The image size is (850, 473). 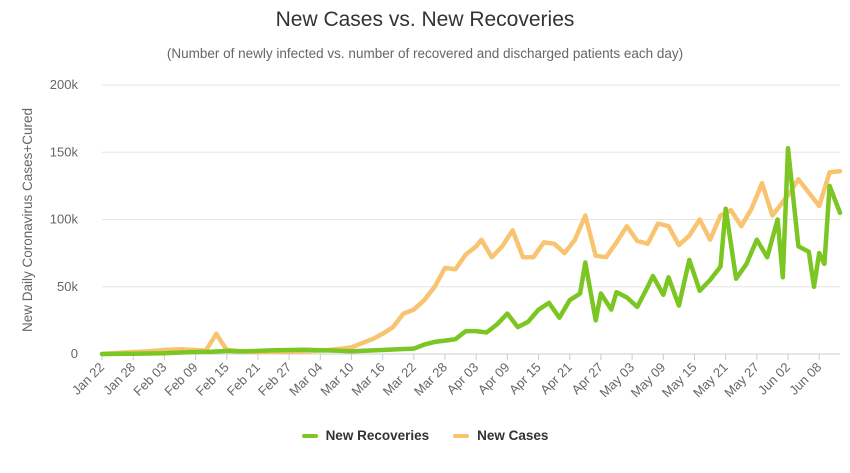 I want to click on y-axis: 0 50k 100k 150k 200k, so click(x=64, y=219).